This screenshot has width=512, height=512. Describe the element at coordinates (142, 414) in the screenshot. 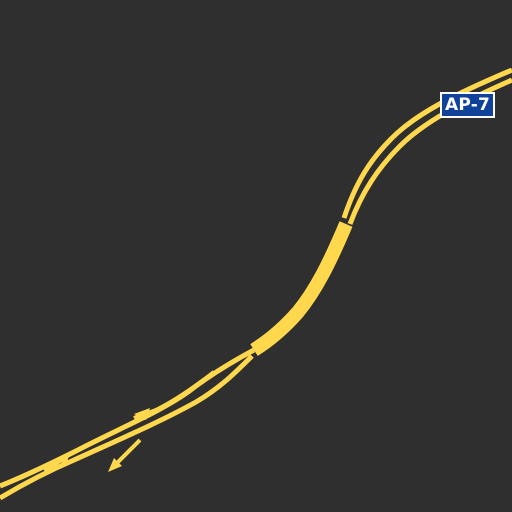

I see `merge-arrow-west` at that location.